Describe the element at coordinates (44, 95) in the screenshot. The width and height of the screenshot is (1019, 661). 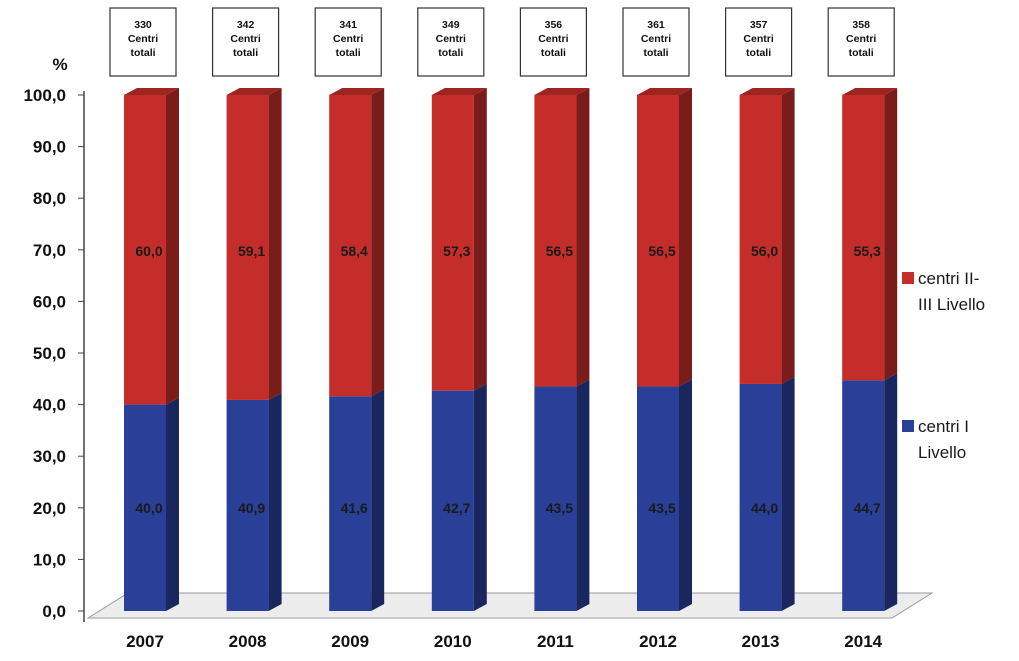
I see `y-tick-label: 100,0` at that location.